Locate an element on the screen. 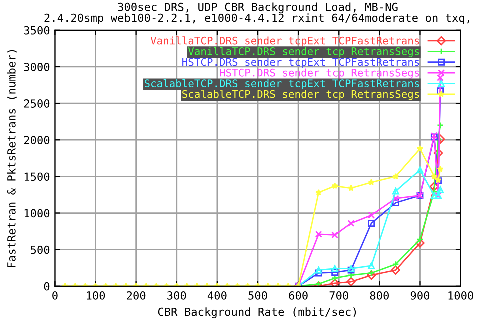  y-tick-label: 2500 is located at coordinates (37, 104).